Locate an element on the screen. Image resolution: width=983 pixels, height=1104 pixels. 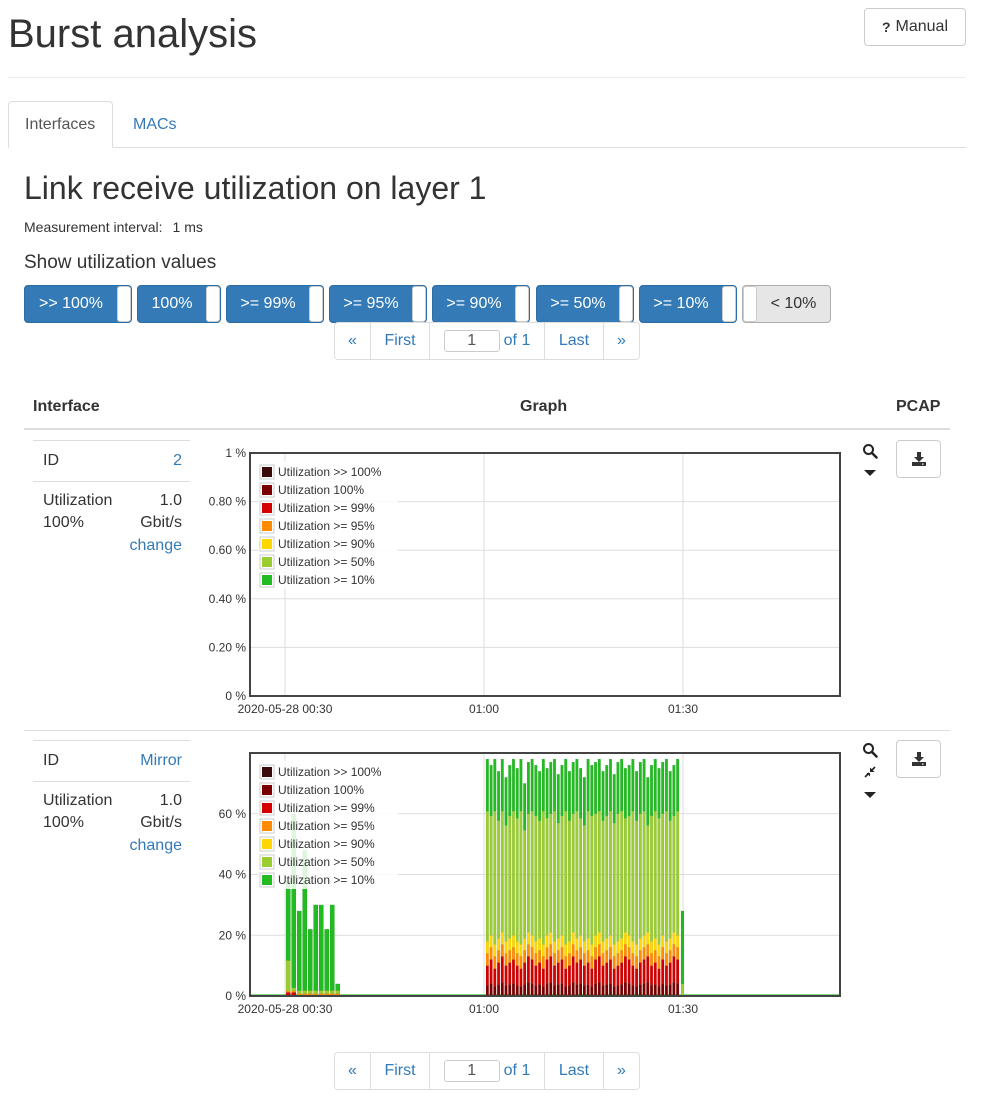
id-value-link: Mirror is located at coordinates (161, 760).